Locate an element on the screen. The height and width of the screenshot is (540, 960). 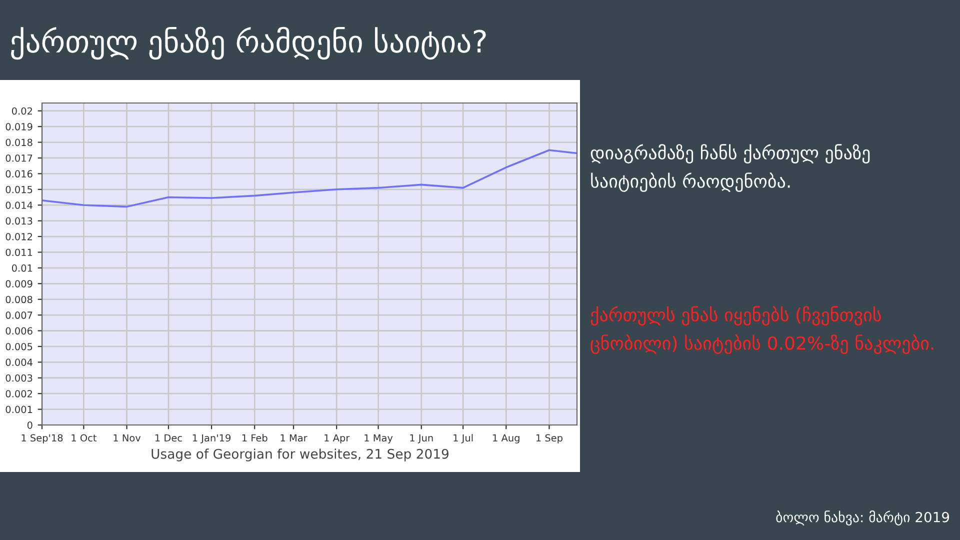
x-tick-label: 1 Oct is located at coordinates (84, 438).